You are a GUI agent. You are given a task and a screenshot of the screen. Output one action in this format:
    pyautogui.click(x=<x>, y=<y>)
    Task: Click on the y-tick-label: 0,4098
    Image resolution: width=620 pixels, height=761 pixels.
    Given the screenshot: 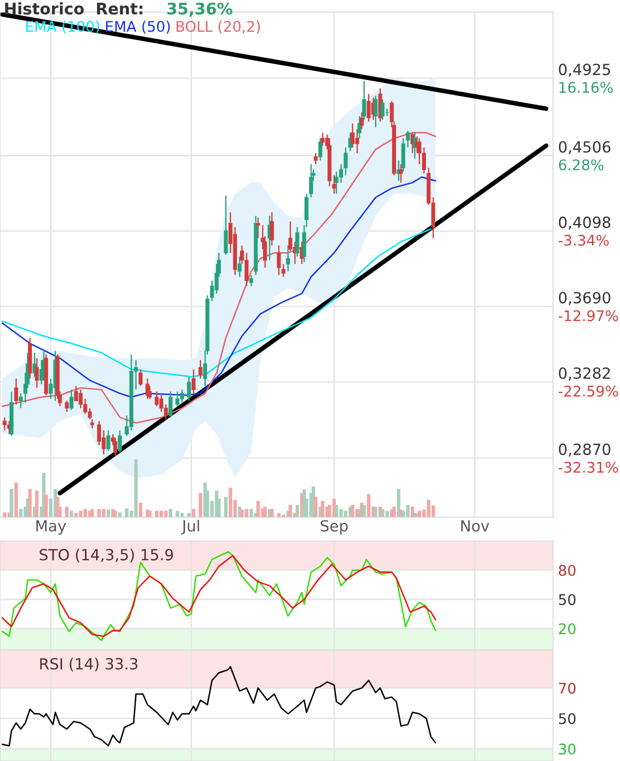 What is the action you would take?
    pyautogui.click(x=584, y=223)
    